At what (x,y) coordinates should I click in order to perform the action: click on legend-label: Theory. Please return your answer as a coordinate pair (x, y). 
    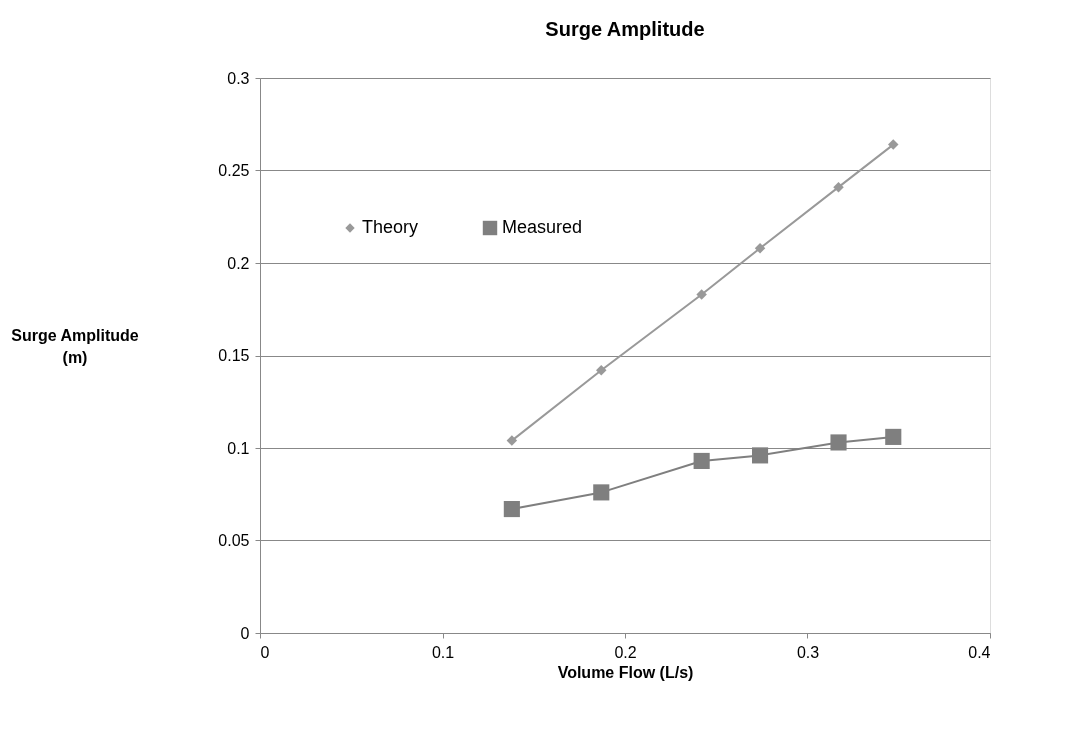
    Looking at the image, I should click on (390, 227).